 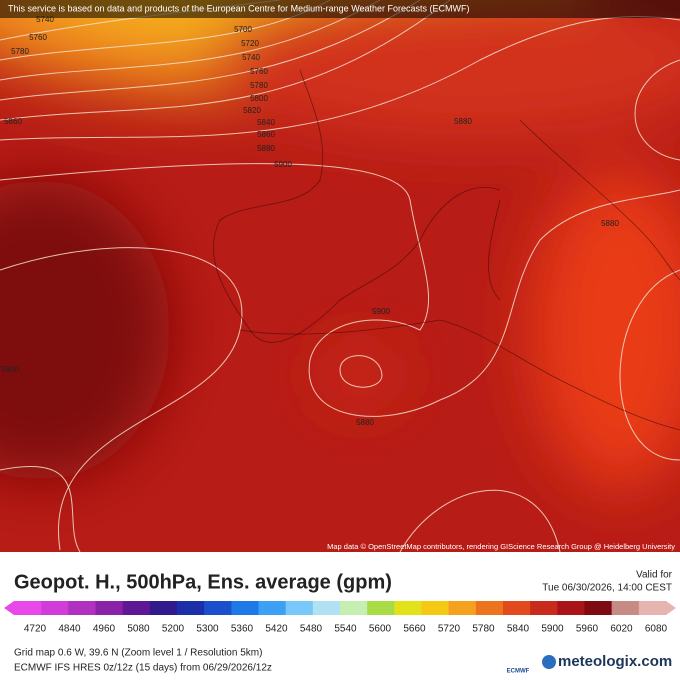 What do you see at coordinates (252, 110) in the screenshot?
I see `contour-label: 5820` at bounding box center [252, 110].